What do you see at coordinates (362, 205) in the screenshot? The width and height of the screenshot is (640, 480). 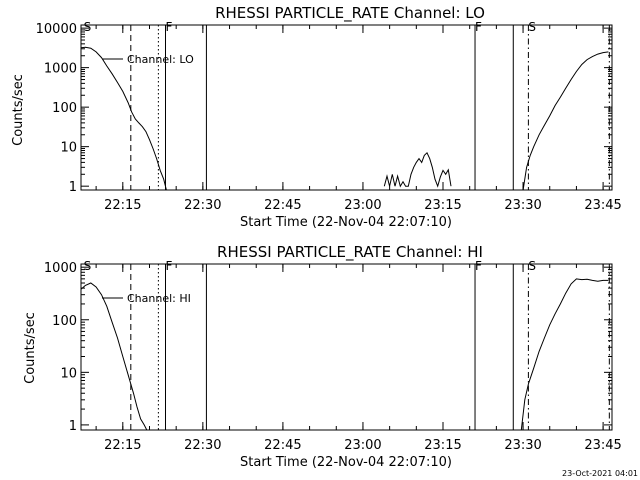 I see `panel-lo-x-tick-label: 23:00` at bounding box center [362, 205].